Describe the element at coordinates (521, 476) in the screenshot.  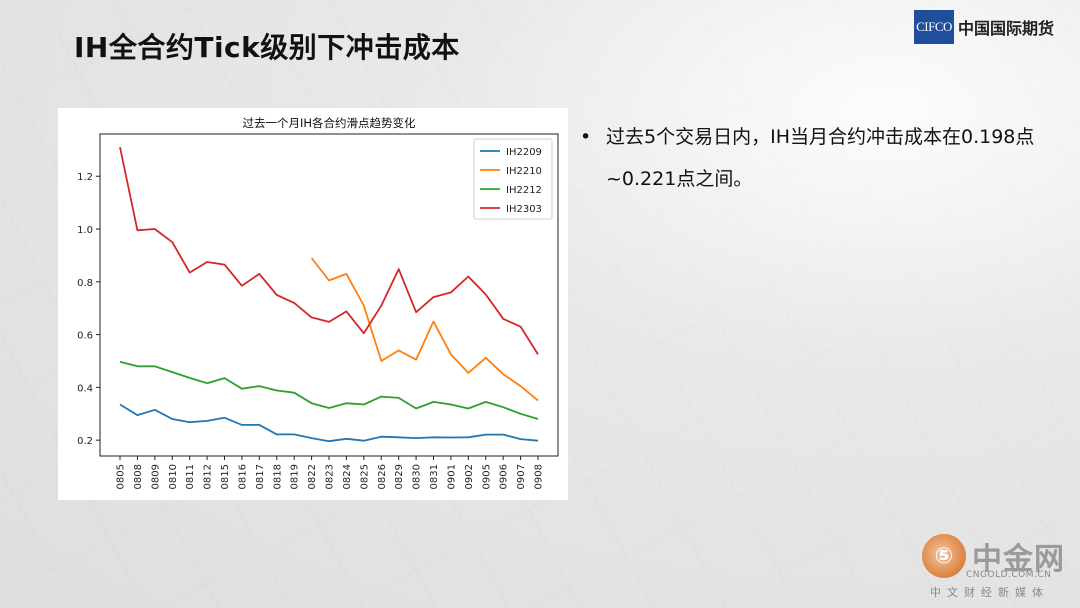
I see `x-tick-label: 0907` at that location.